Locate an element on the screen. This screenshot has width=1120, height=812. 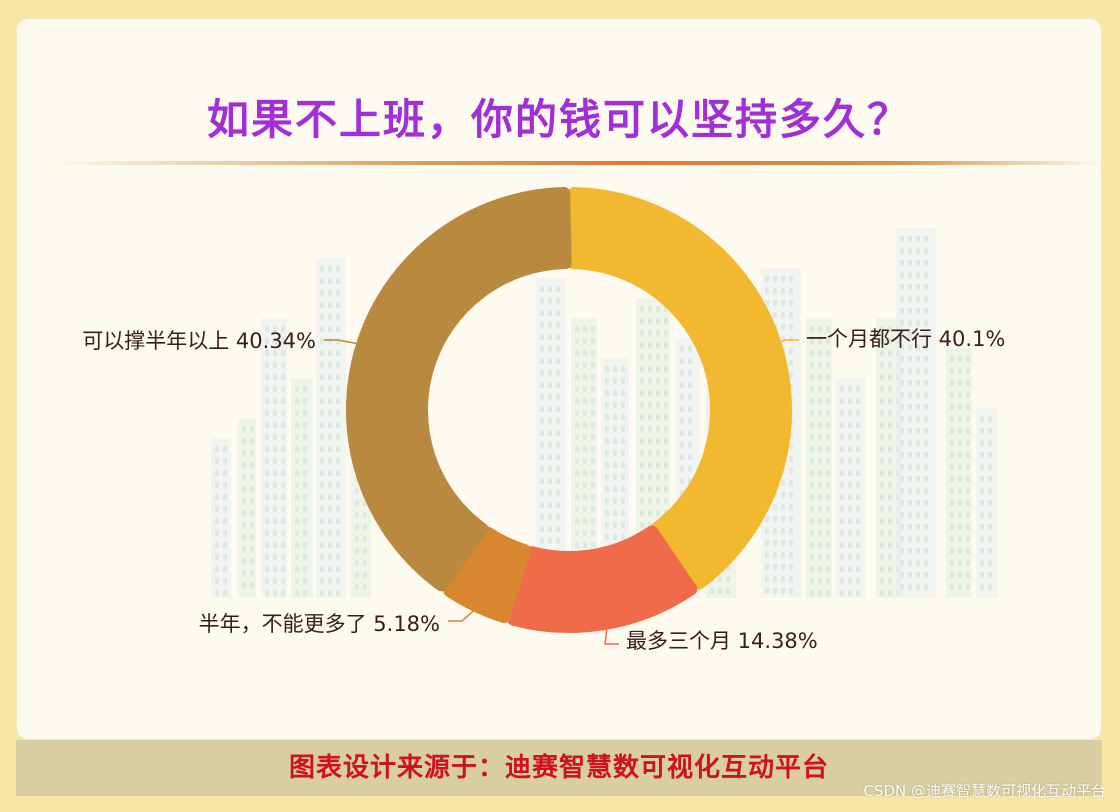
footer-bar: 图表设计来源于：迪赛智慧数可视化互动平台 is located at coordinates (559, 768).